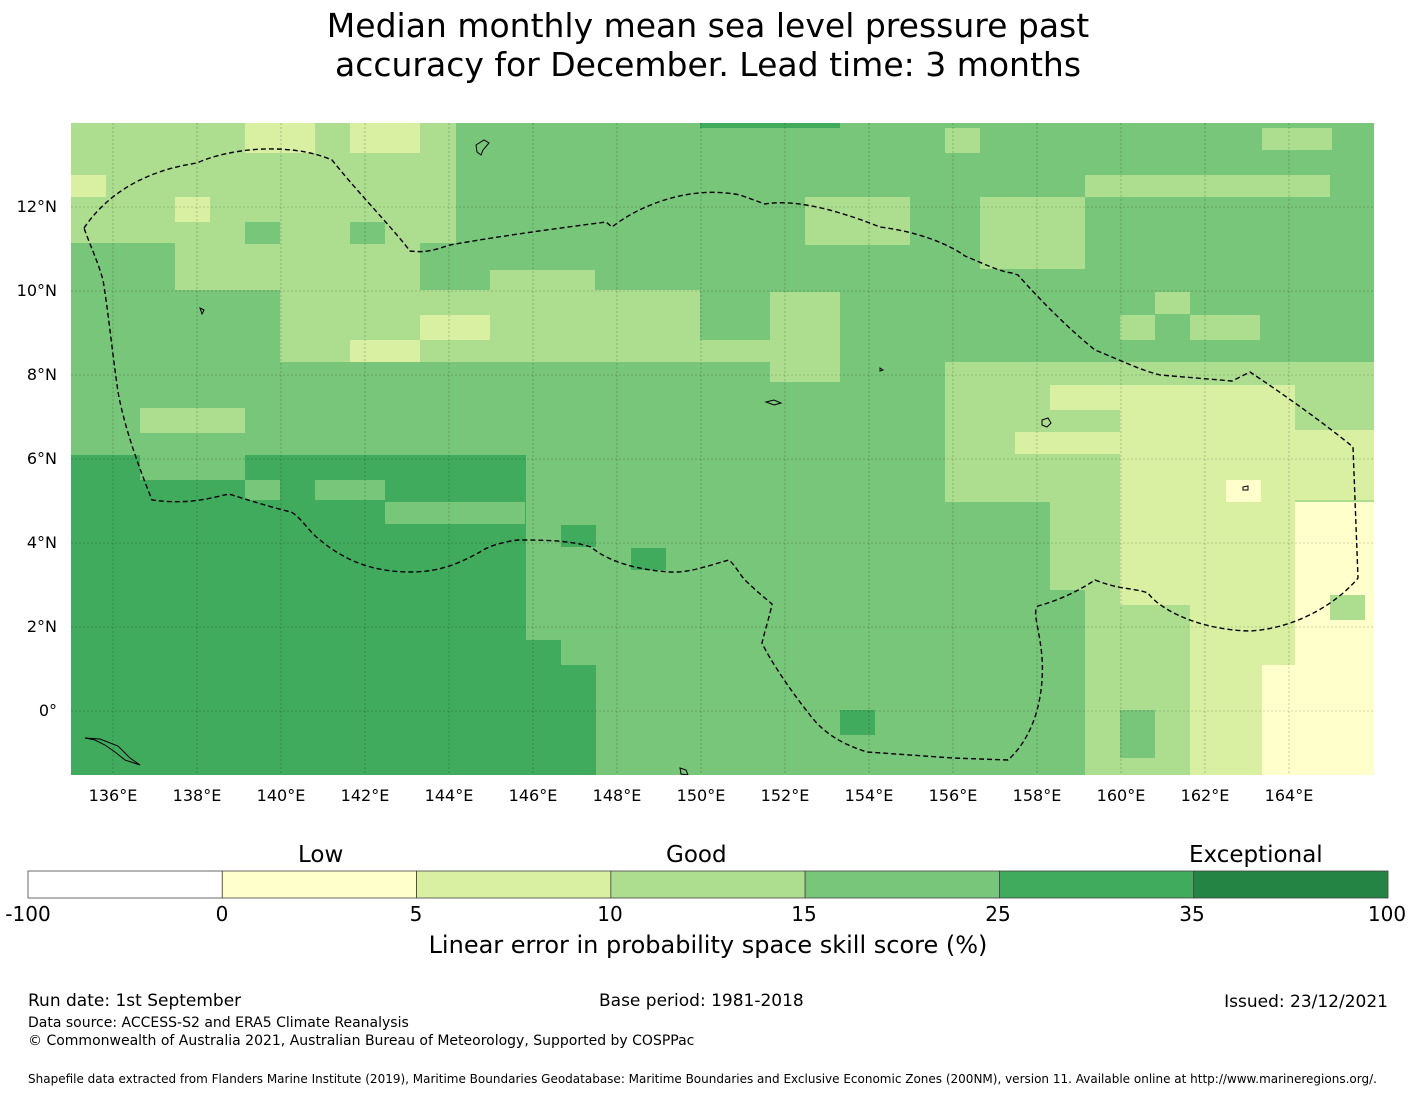 This screenshot has height=1095, width=1416. What do you see at coordinates (953, 795) in the screenshot?
I see `lon-tick-10: 156°E` at bounding box center [953, 795].